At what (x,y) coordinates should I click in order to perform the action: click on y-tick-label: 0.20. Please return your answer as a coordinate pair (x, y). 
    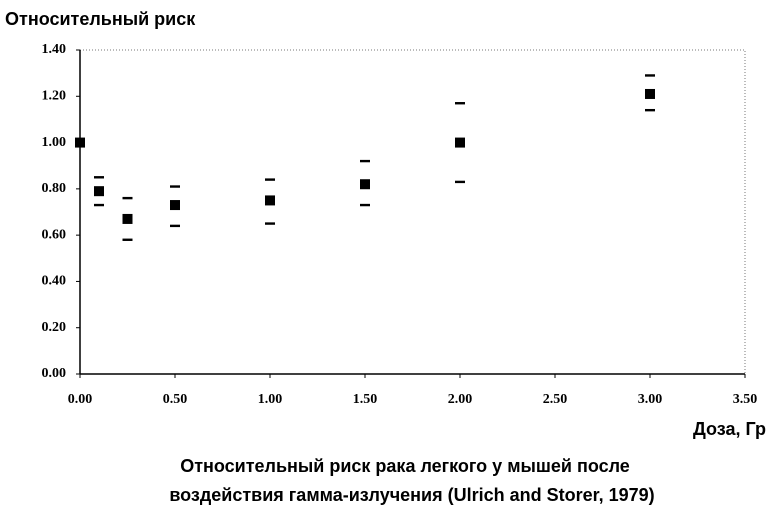
    Looking at the image, I should click on (54, 327).